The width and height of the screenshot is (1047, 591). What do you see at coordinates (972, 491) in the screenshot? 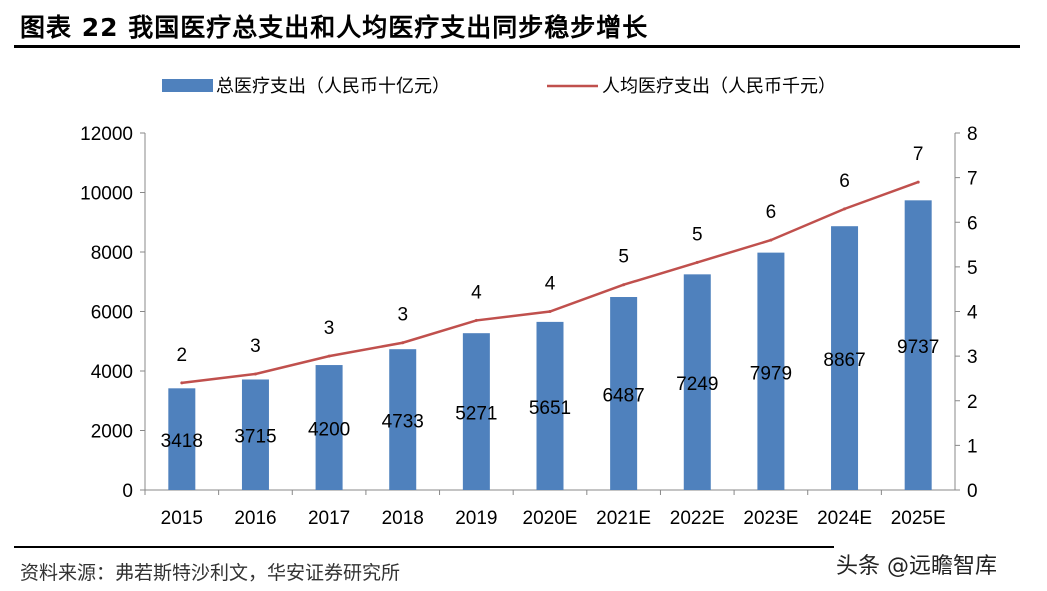
I see `right-tick-label: 0` at bounding box center [972, 491].